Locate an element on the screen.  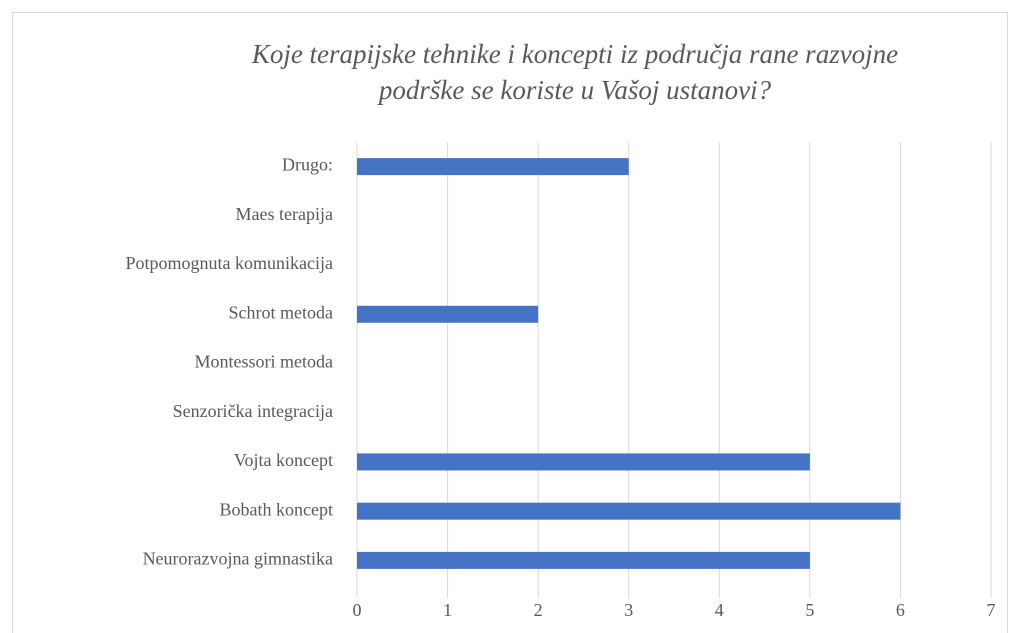
y-tick-label: Senzorička integracija is located at coordinates (253, 411).